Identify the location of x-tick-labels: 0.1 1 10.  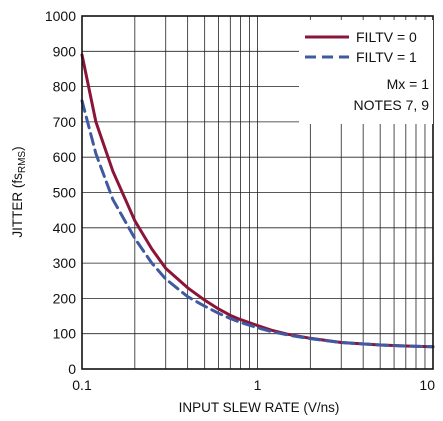
(253, 385).